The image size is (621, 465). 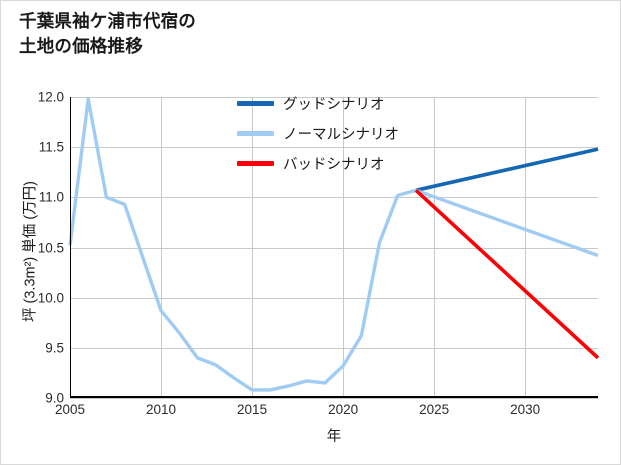 What do you see at coordinates (334, 105) in the screenshot?
I see `legend-item-label: グッドシナリオ` at bounding box center [334, 105].